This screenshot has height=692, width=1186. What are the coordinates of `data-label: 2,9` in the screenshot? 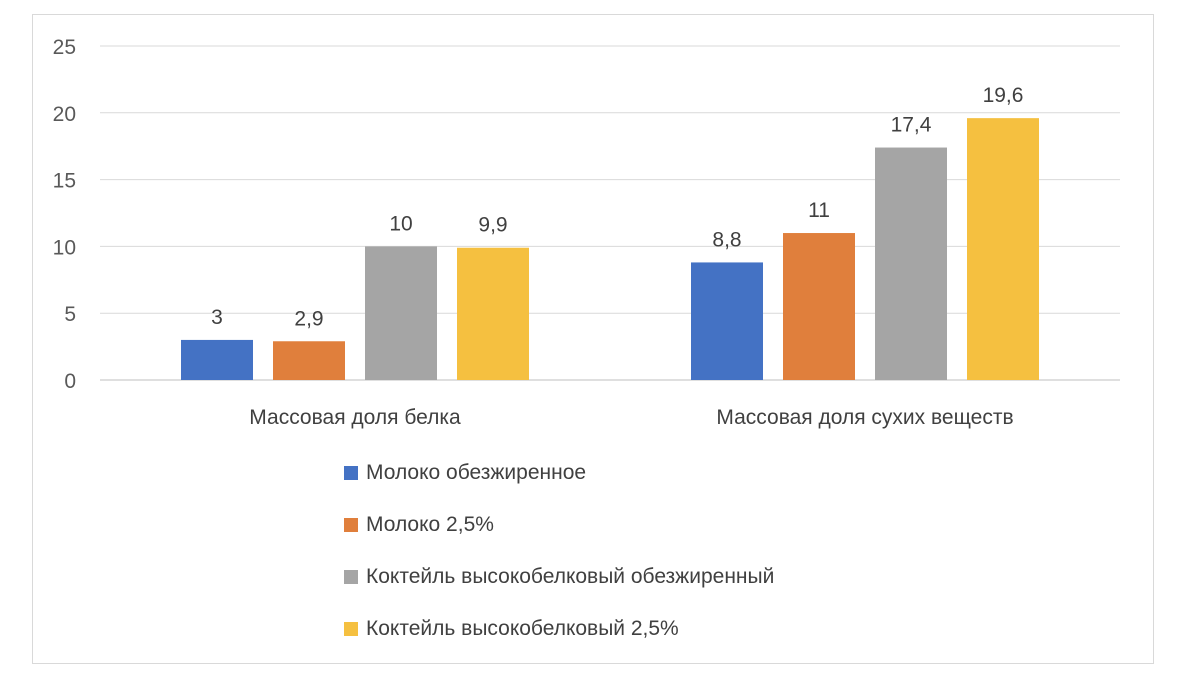 It's located at (308, 318).